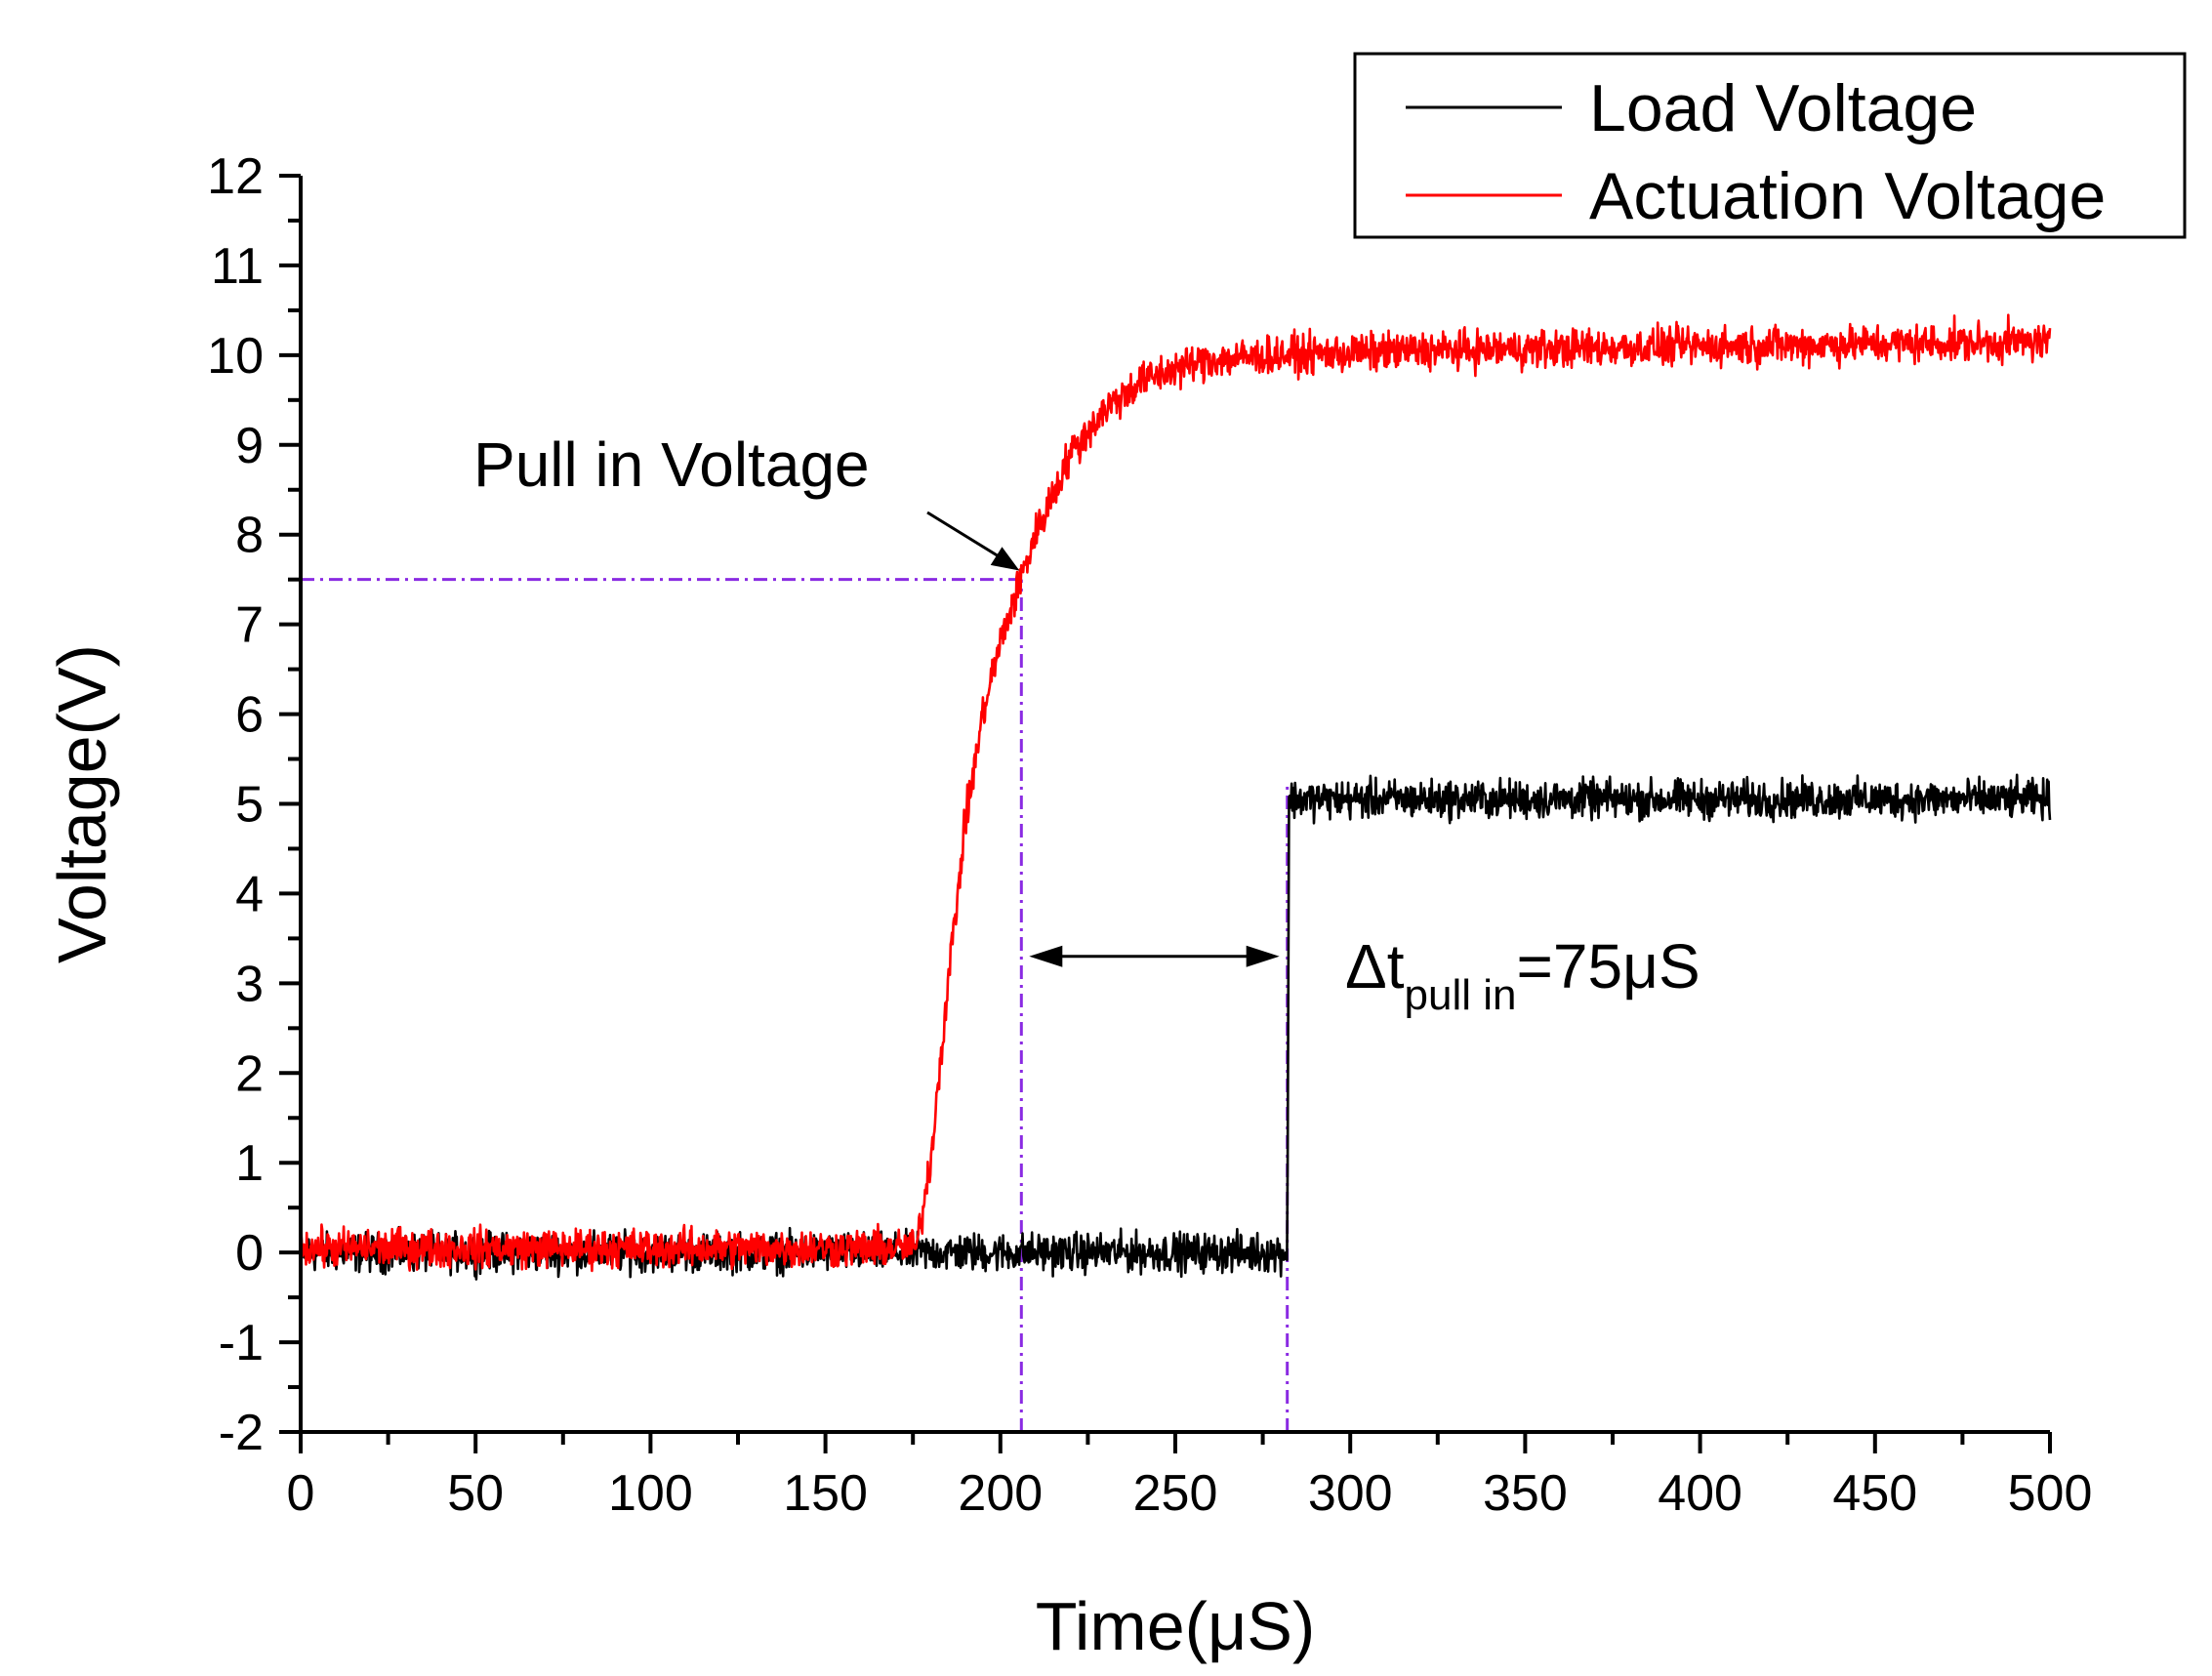 Image resolution: width=2212 pixels, height=1676 pixels. Describe the element at coordinates (1350, 1494) in the screenshot. I see `x-tick-label: 300` at that location.